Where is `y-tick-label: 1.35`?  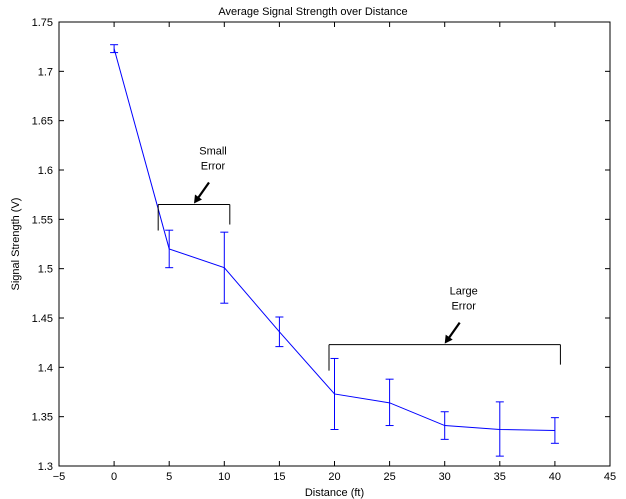
y-tick-label: 1.35 is located at coordinates (42, 418).